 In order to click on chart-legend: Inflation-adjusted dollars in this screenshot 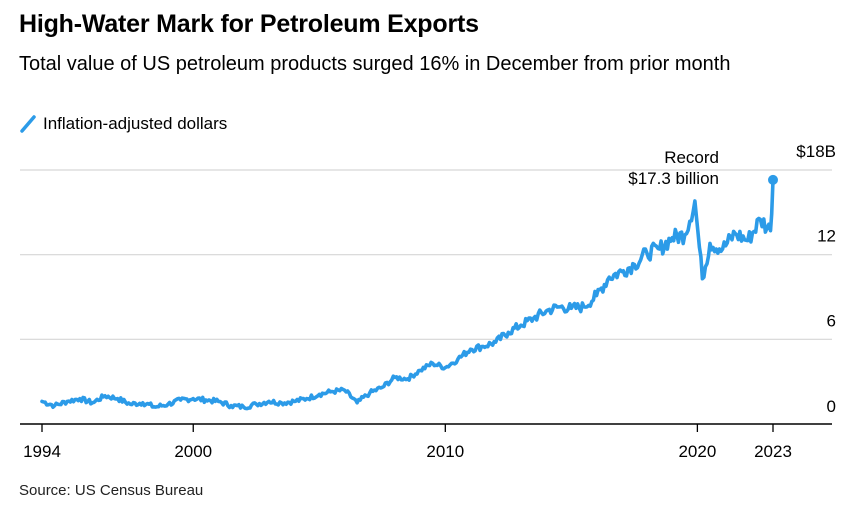, I will do `click(123, 124)`.